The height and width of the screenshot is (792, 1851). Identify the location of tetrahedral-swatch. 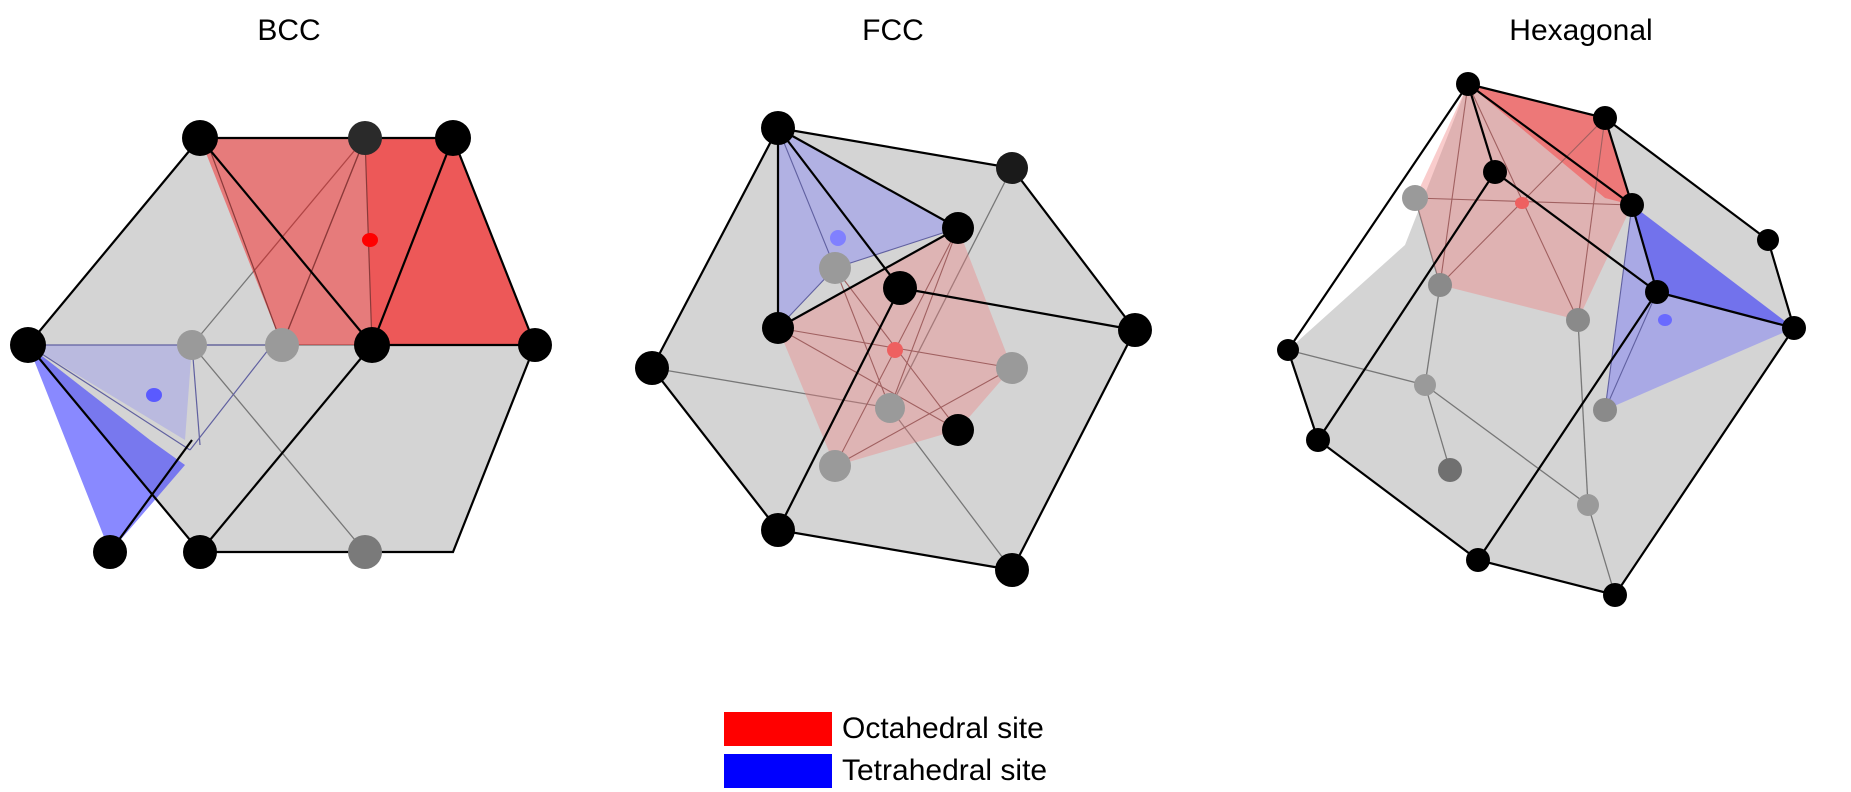
(778, 771).